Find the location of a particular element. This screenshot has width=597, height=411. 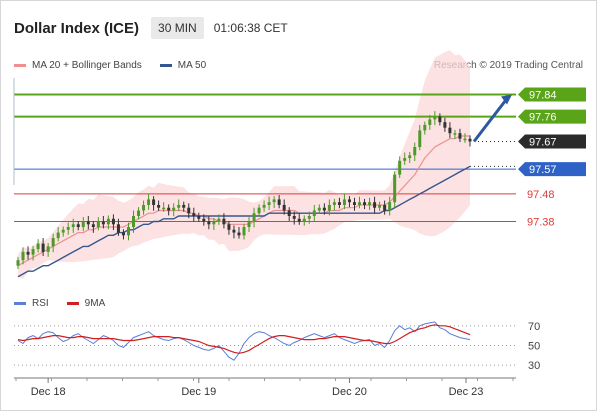

ma20-swatch-icon is located at coordinates (20, 65).